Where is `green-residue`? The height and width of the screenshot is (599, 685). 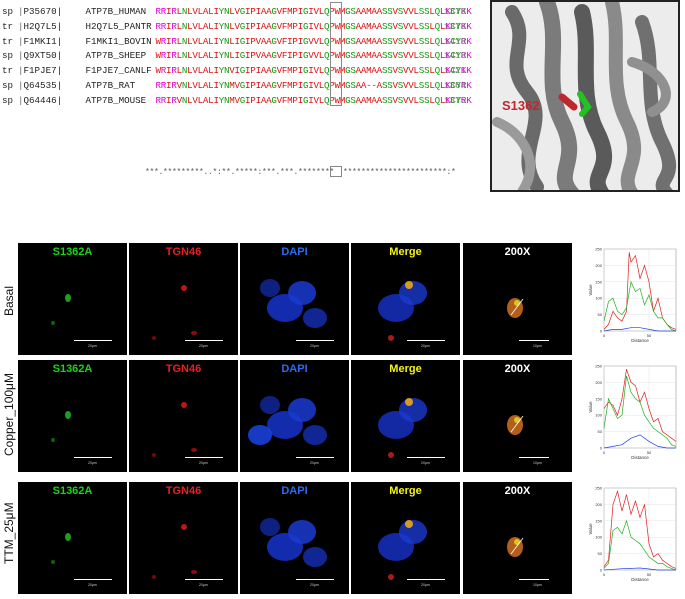
green-residue is located at coordinates (584, 104).